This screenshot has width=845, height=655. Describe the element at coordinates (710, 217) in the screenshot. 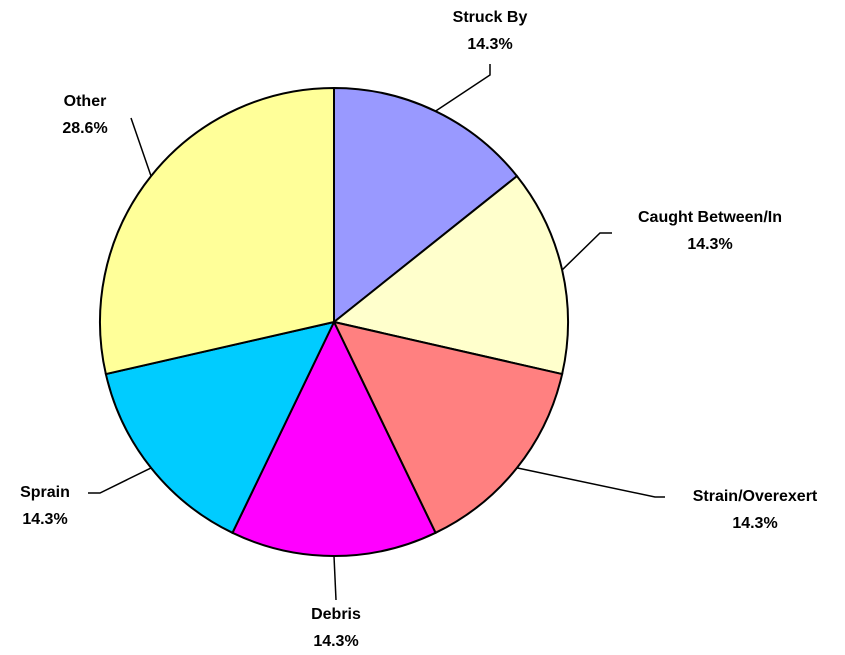

I see `slice-label: Caught Between/In` at that location.